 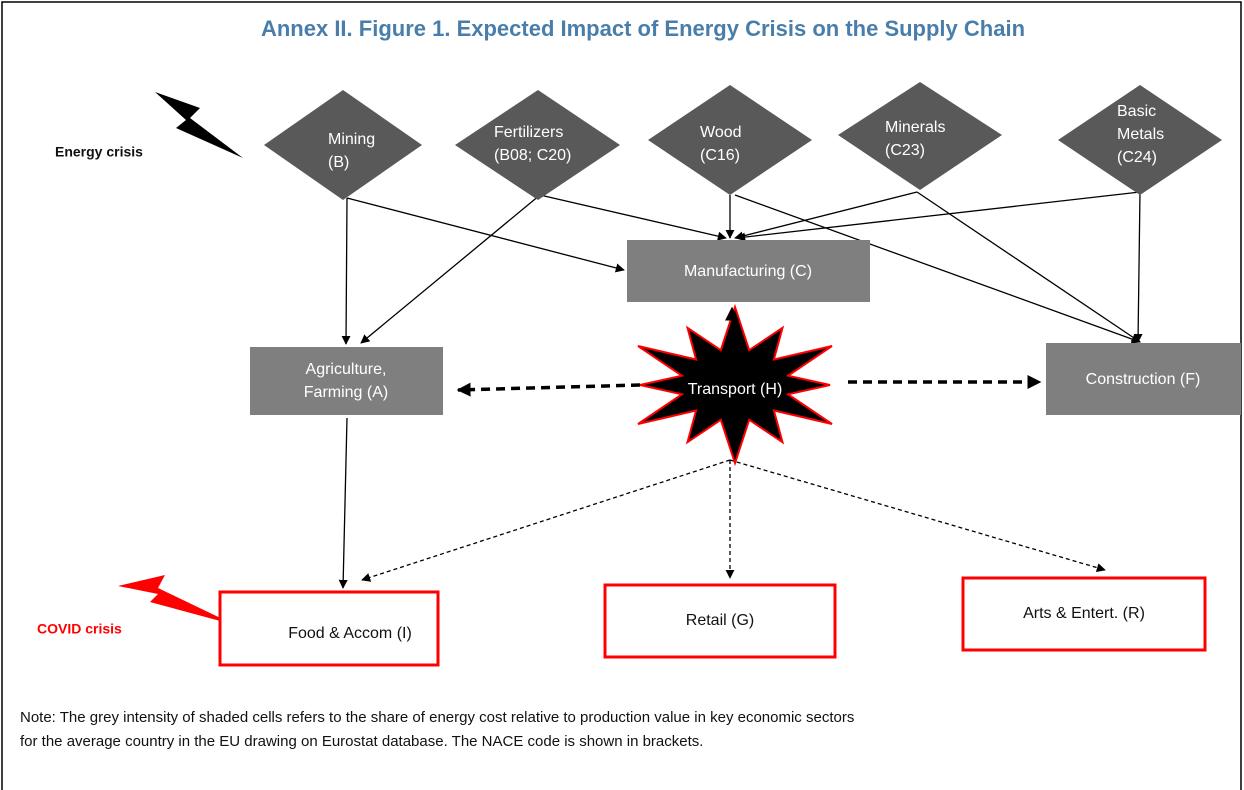 What do you see at coordinates (351, 139) in the screenshot?
I see `node-label: Mining` at bounding box center [351, 139].